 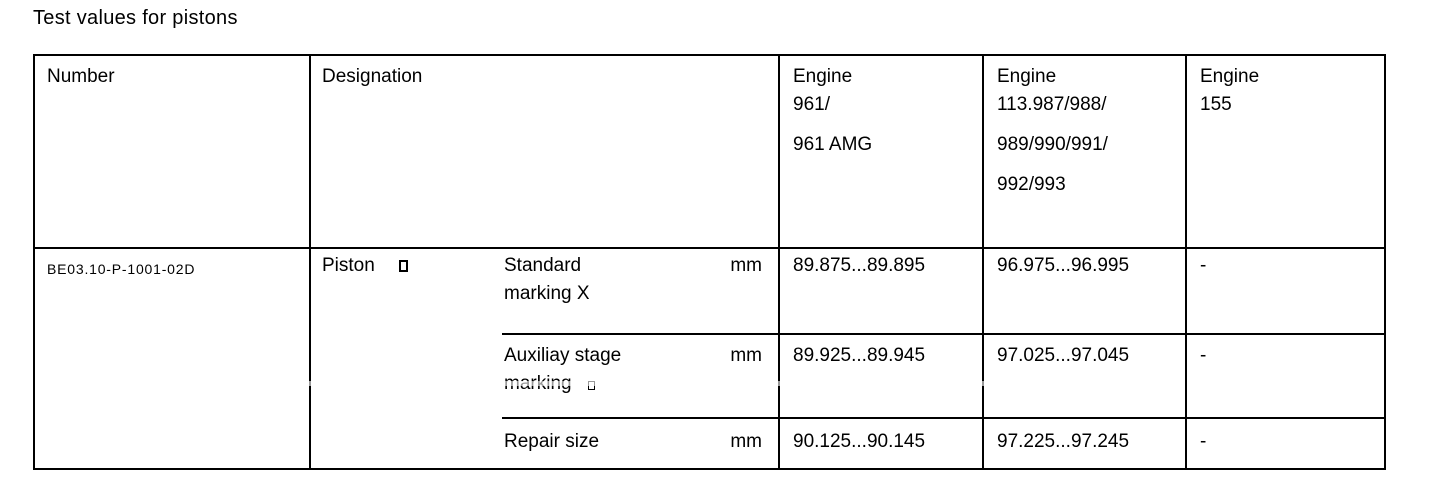 What do you see at coordinates (552, 441) in the screenshot?
I see `subdesignation-text: Repair size` at bounding box center [552, 441].